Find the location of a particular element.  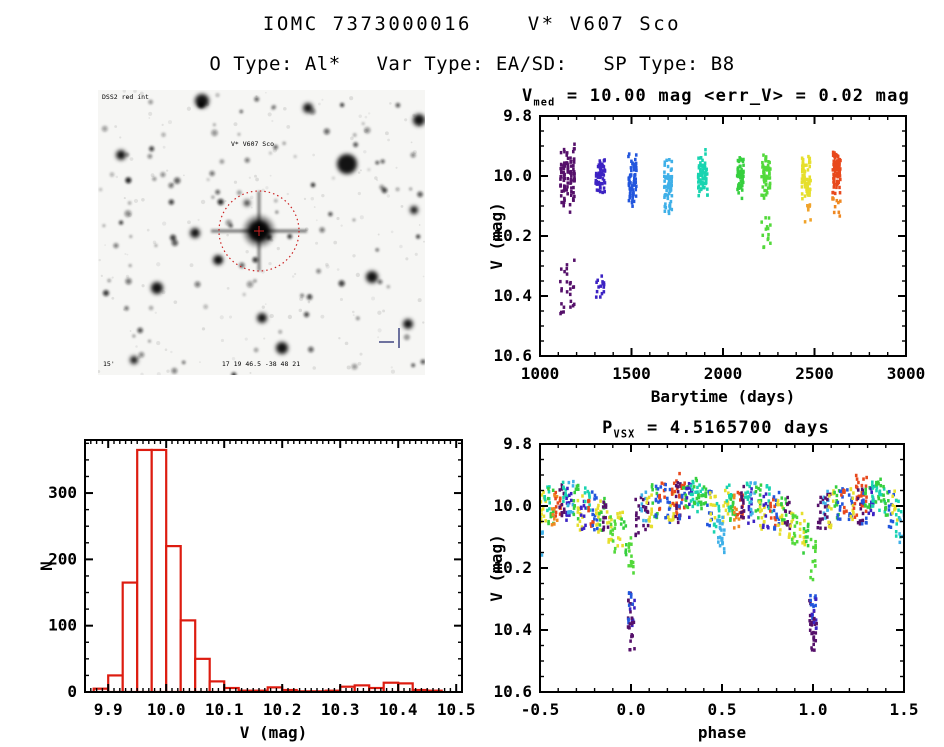

x-axis-label: phase is located at coordinates (722, 732).